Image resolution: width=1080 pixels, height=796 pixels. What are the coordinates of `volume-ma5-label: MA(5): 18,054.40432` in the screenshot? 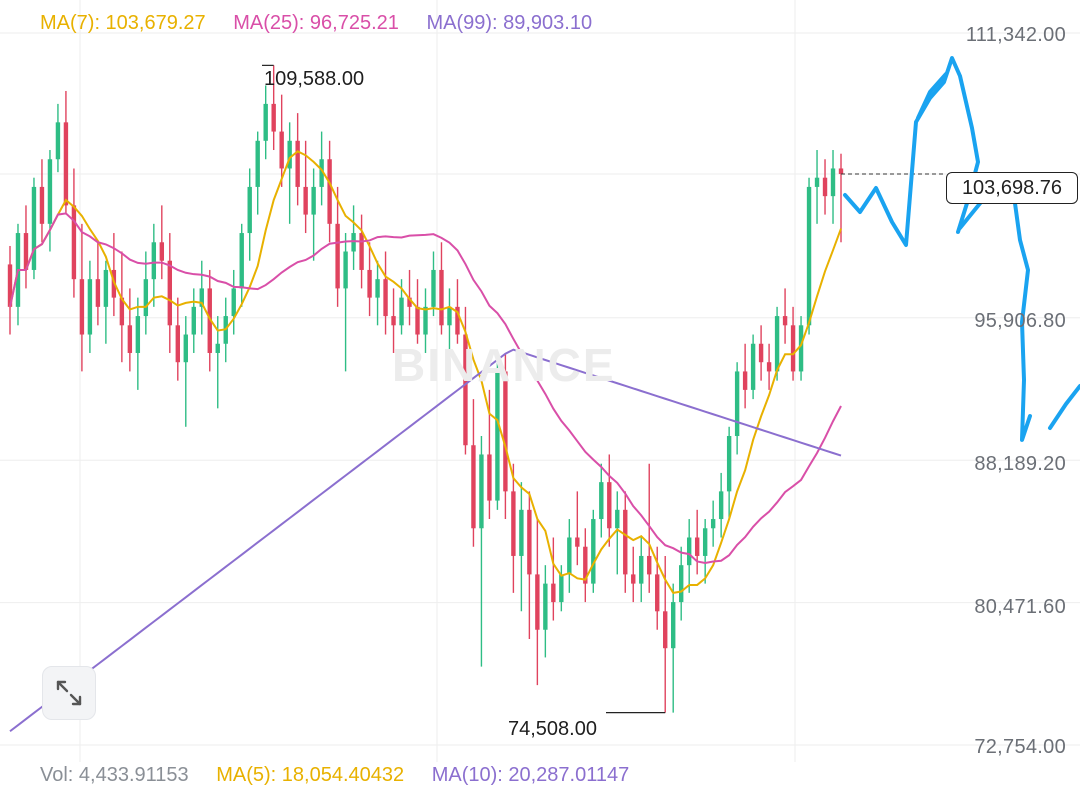 It's located at (310, 775).